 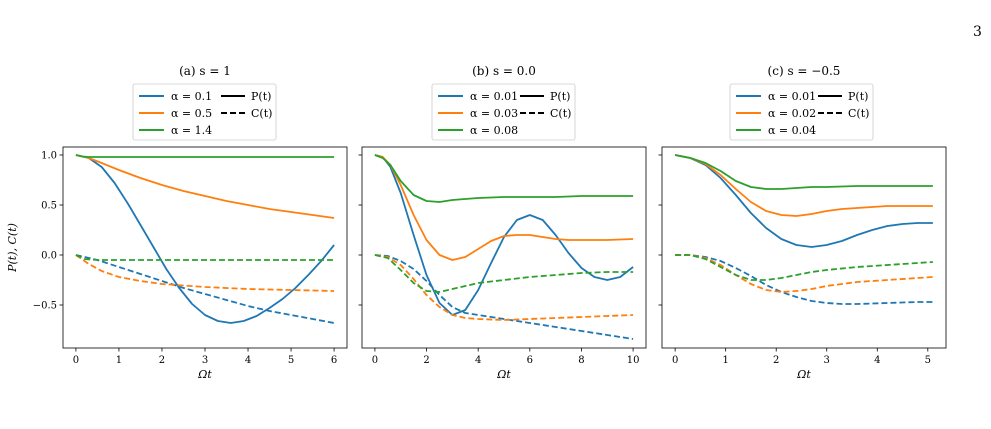 I want to click on chart-title: (b) s = 0.0, so click(x=504, y=71).